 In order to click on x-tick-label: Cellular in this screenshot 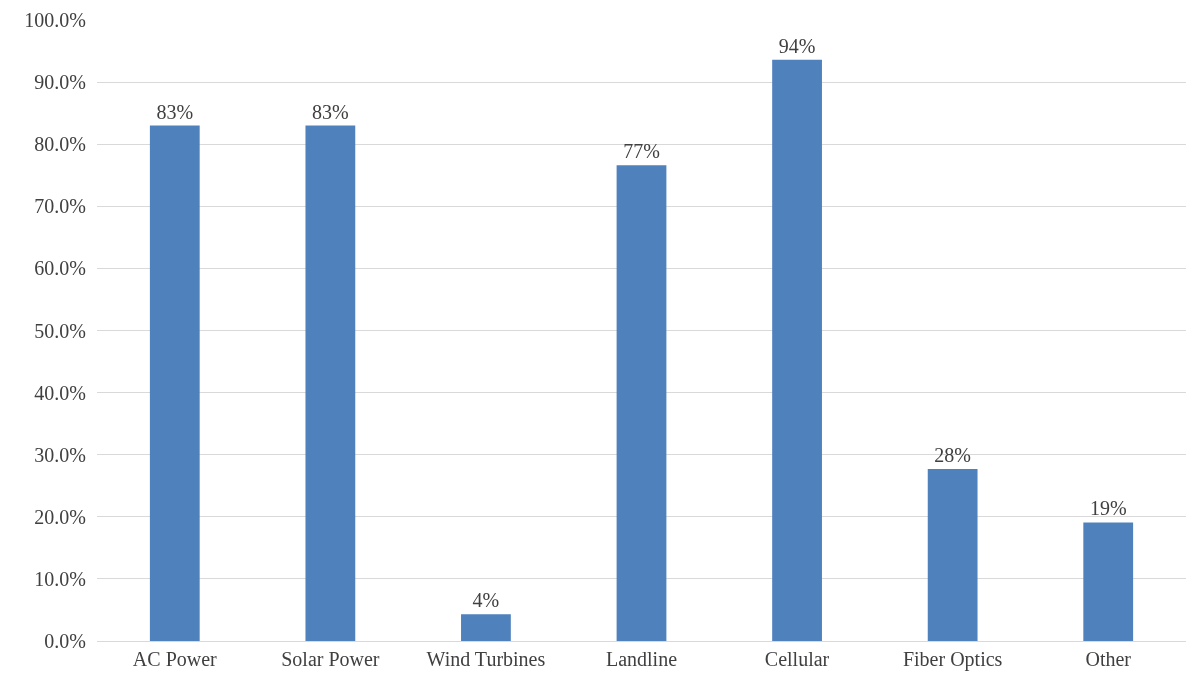, I will do `click(797, 659)`.